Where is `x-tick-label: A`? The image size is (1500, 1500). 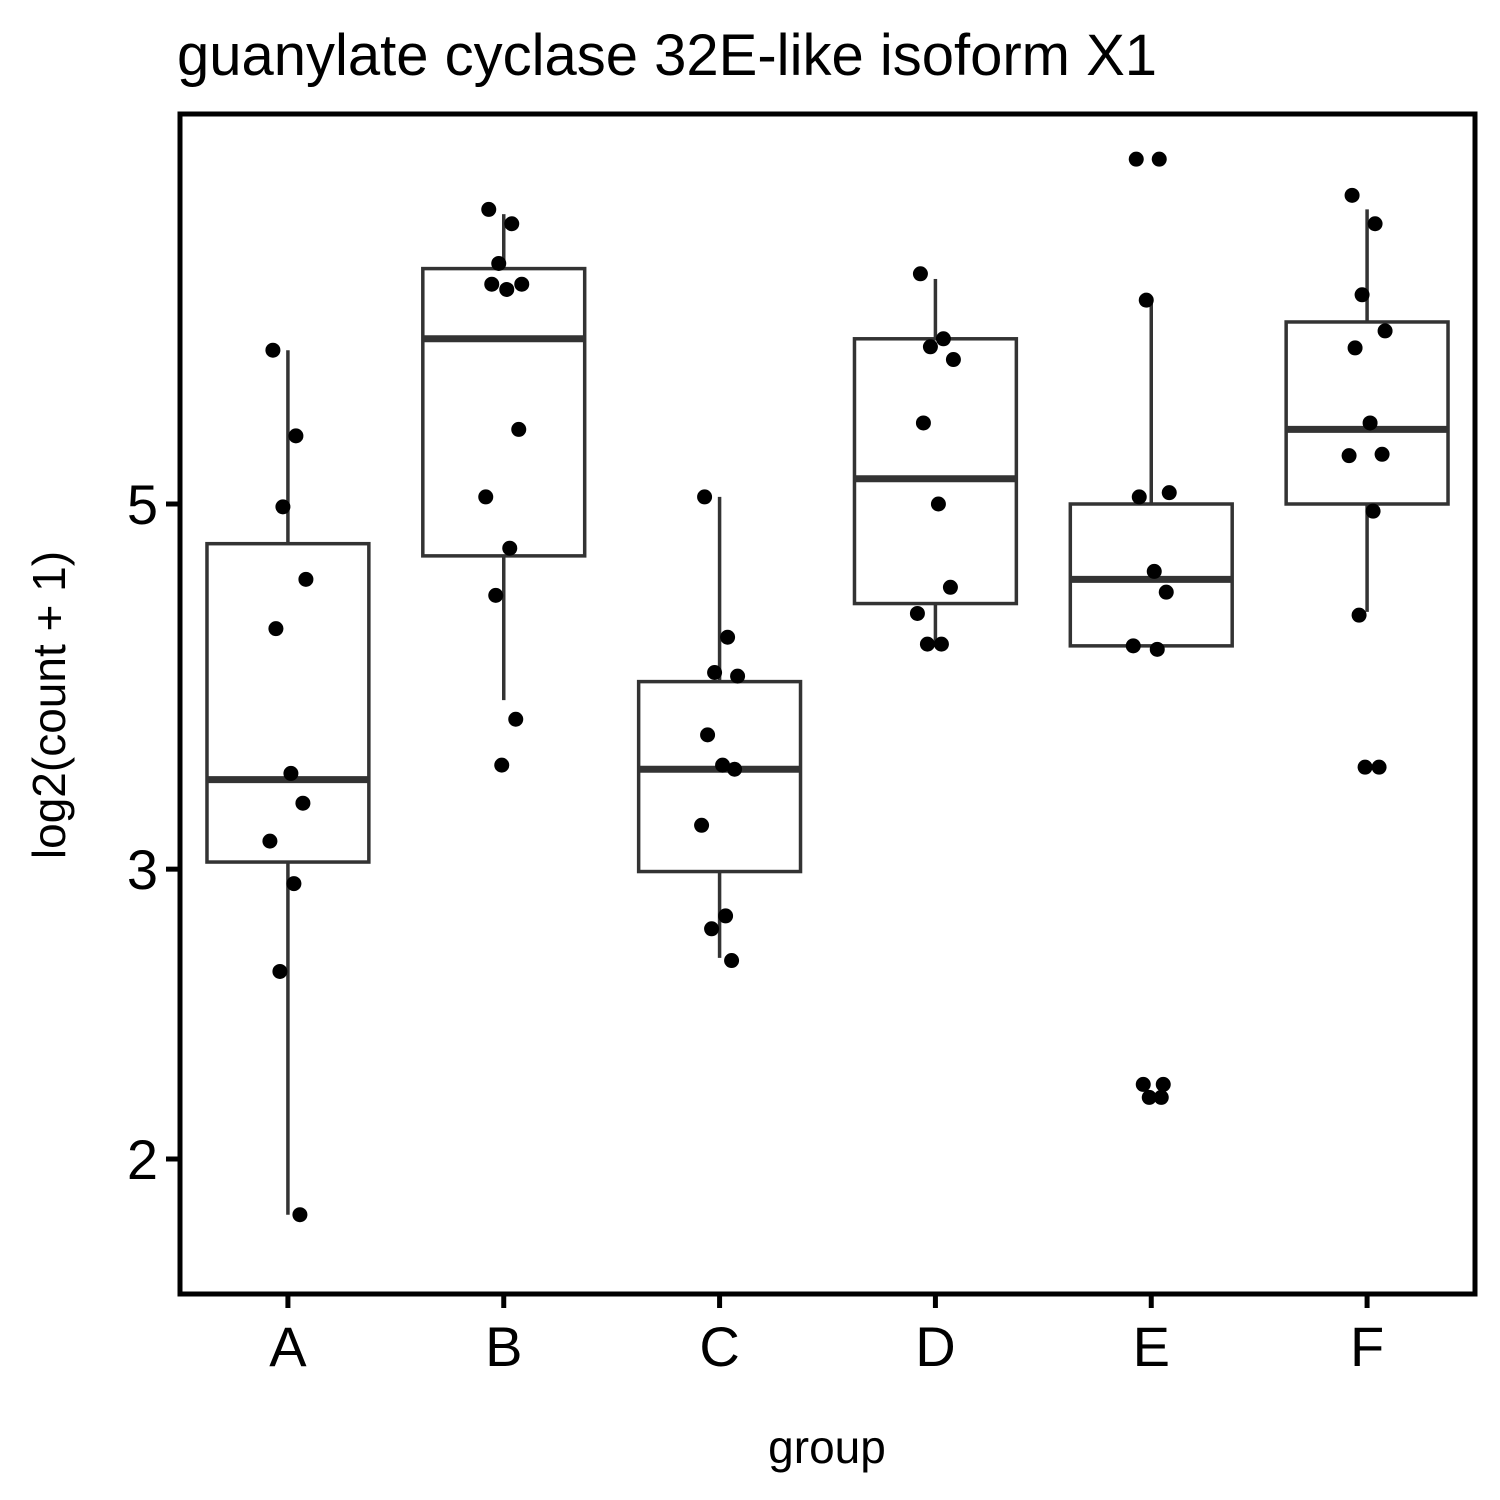
x-tick-label: A is located at coordinates (288, 1346).